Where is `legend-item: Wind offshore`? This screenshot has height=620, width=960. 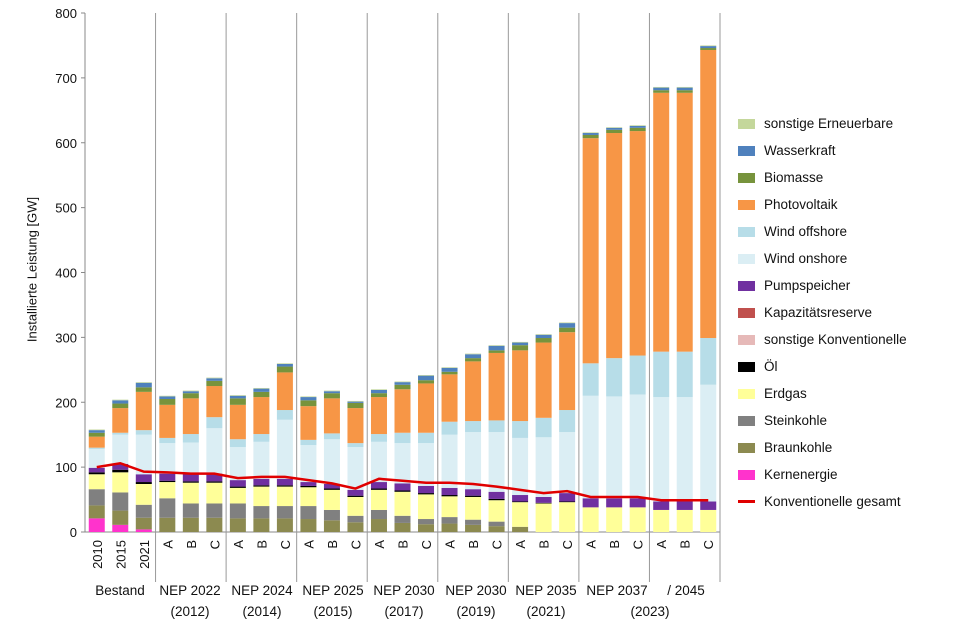 legend-item: Wind offshore is located at coordinates (822, 231).